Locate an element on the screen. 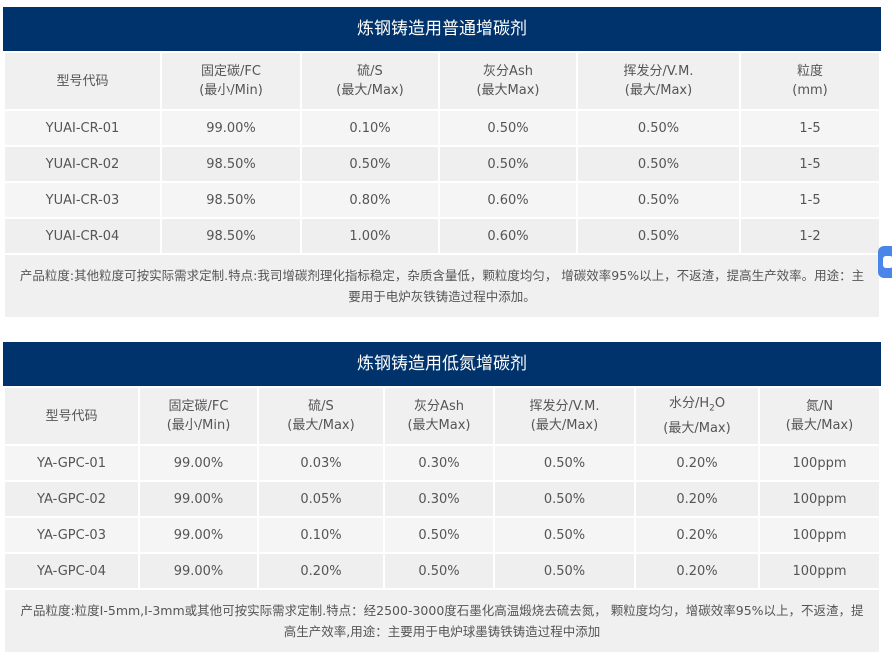 This screenshot has height=658, width=892. col-header-nitrogen: 氮/N (最大/Max) is located at coordinates (819, 416).